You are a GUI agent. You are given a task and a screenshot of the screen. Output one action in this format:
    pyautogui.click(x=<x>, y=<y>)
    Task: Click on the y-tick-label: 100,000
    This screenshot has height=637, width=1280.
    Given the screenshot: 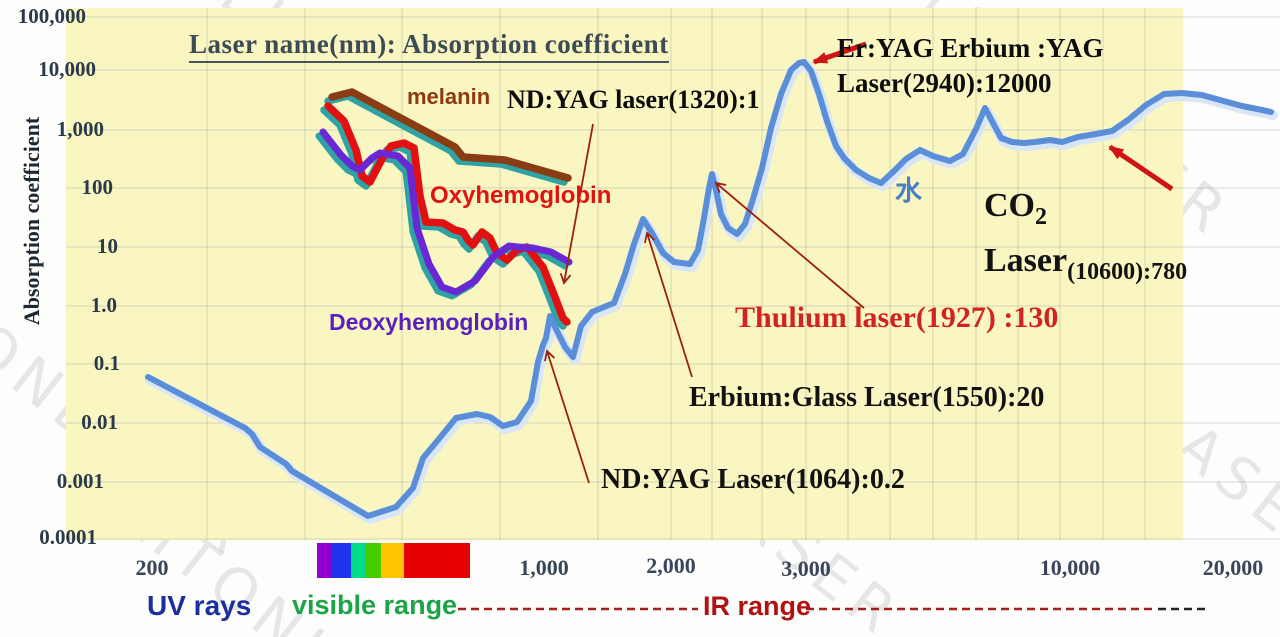 What is the action you would take?
    pyautogui.click(x=51, y=16)
    